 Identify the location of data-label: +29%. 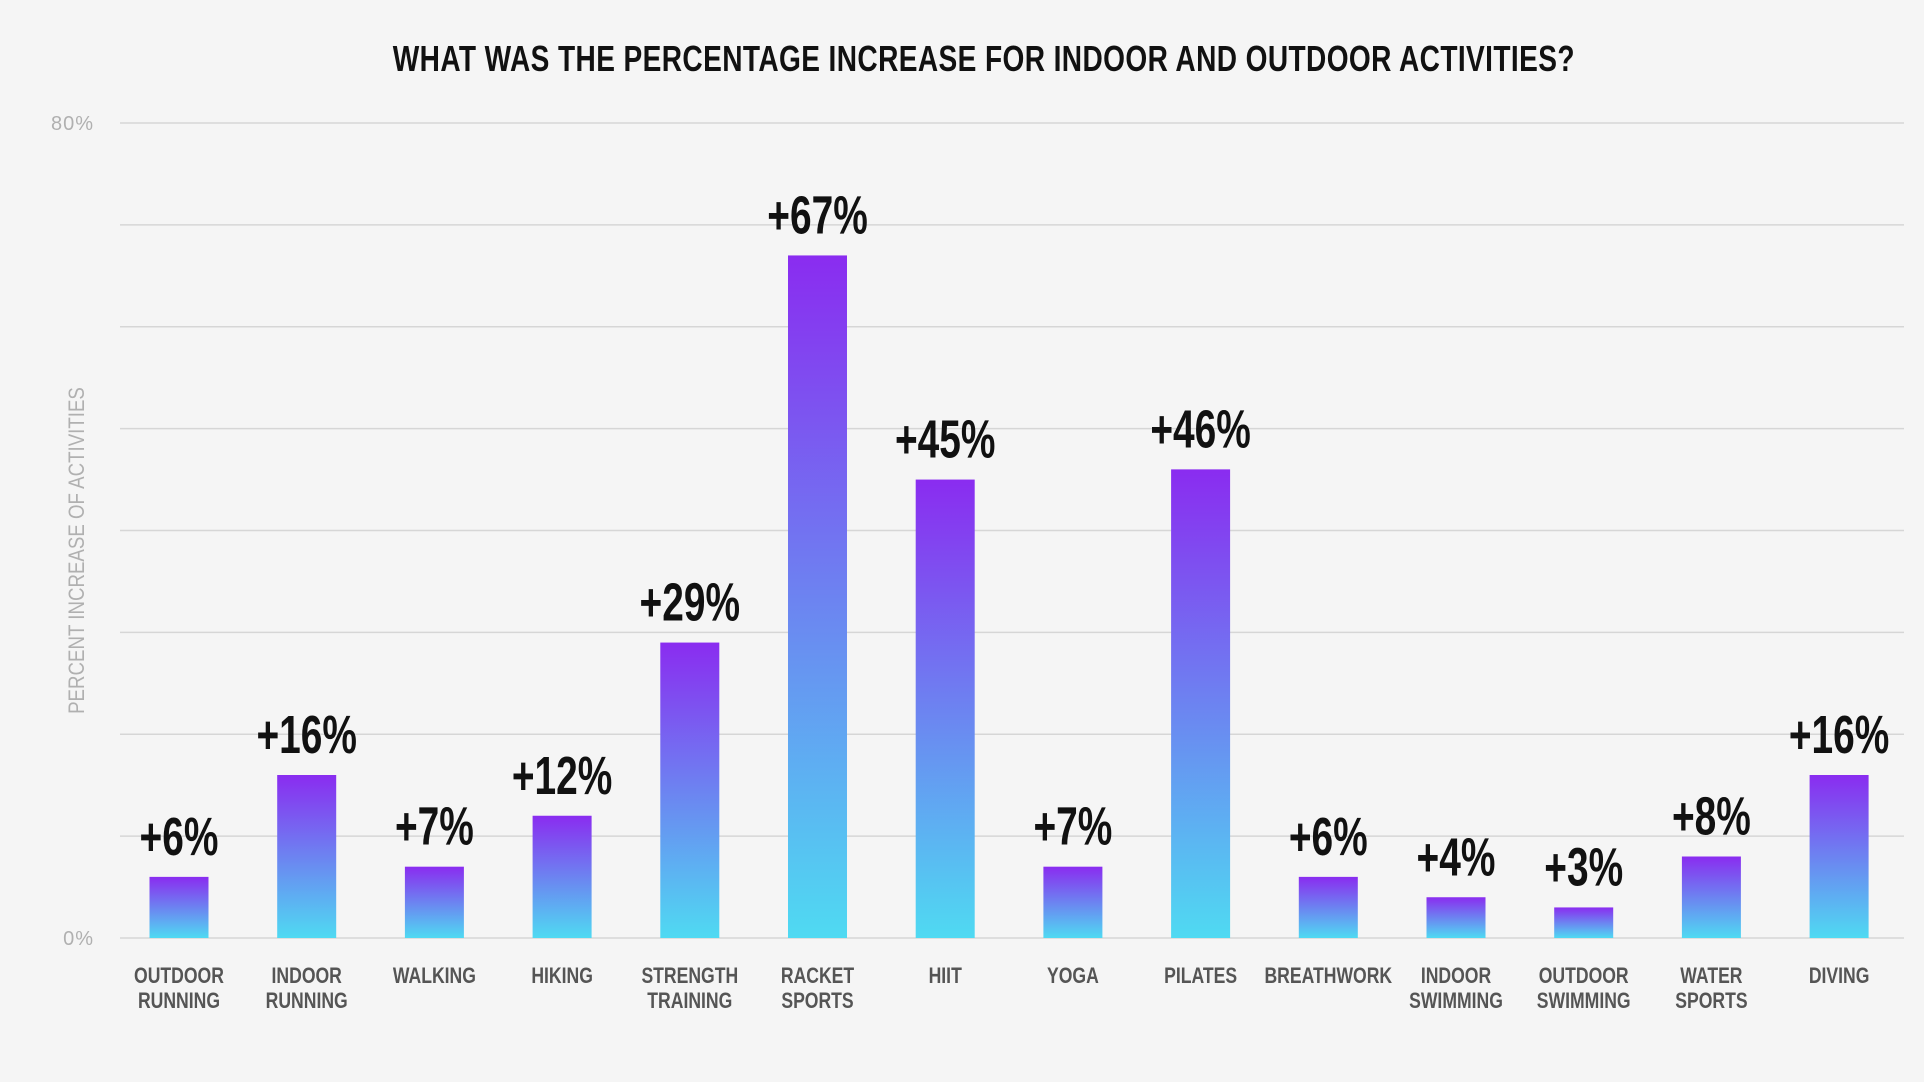
(690, 601).